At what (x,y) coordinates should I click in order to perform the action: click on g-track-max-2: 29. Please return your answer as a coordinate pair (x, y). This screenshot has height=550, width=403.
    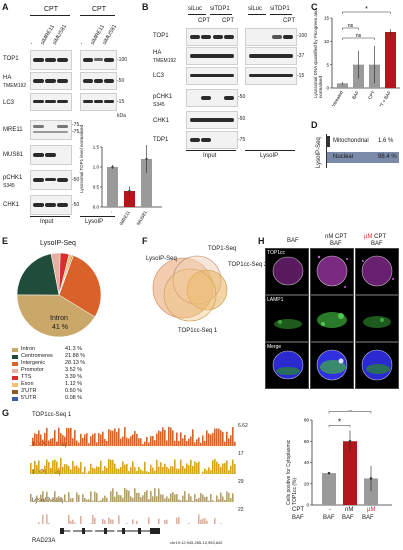
    Looking at the image, I should click on (241, 482).